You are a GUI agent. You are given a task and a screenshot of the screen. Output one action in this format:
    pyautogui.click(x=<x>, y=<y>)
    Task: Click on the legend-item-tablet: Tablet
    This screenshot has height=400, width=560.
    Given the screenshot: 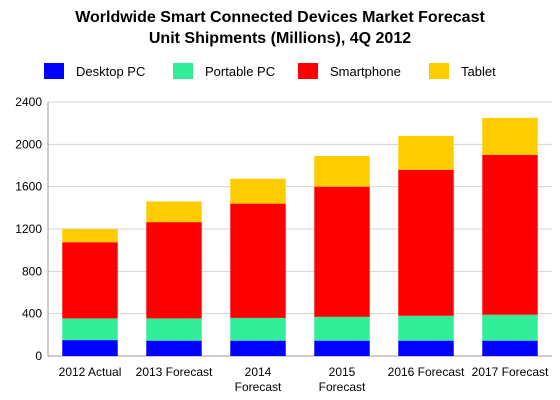 What is the action you would take?
    pyautogui.click(x=462, y=71)
    